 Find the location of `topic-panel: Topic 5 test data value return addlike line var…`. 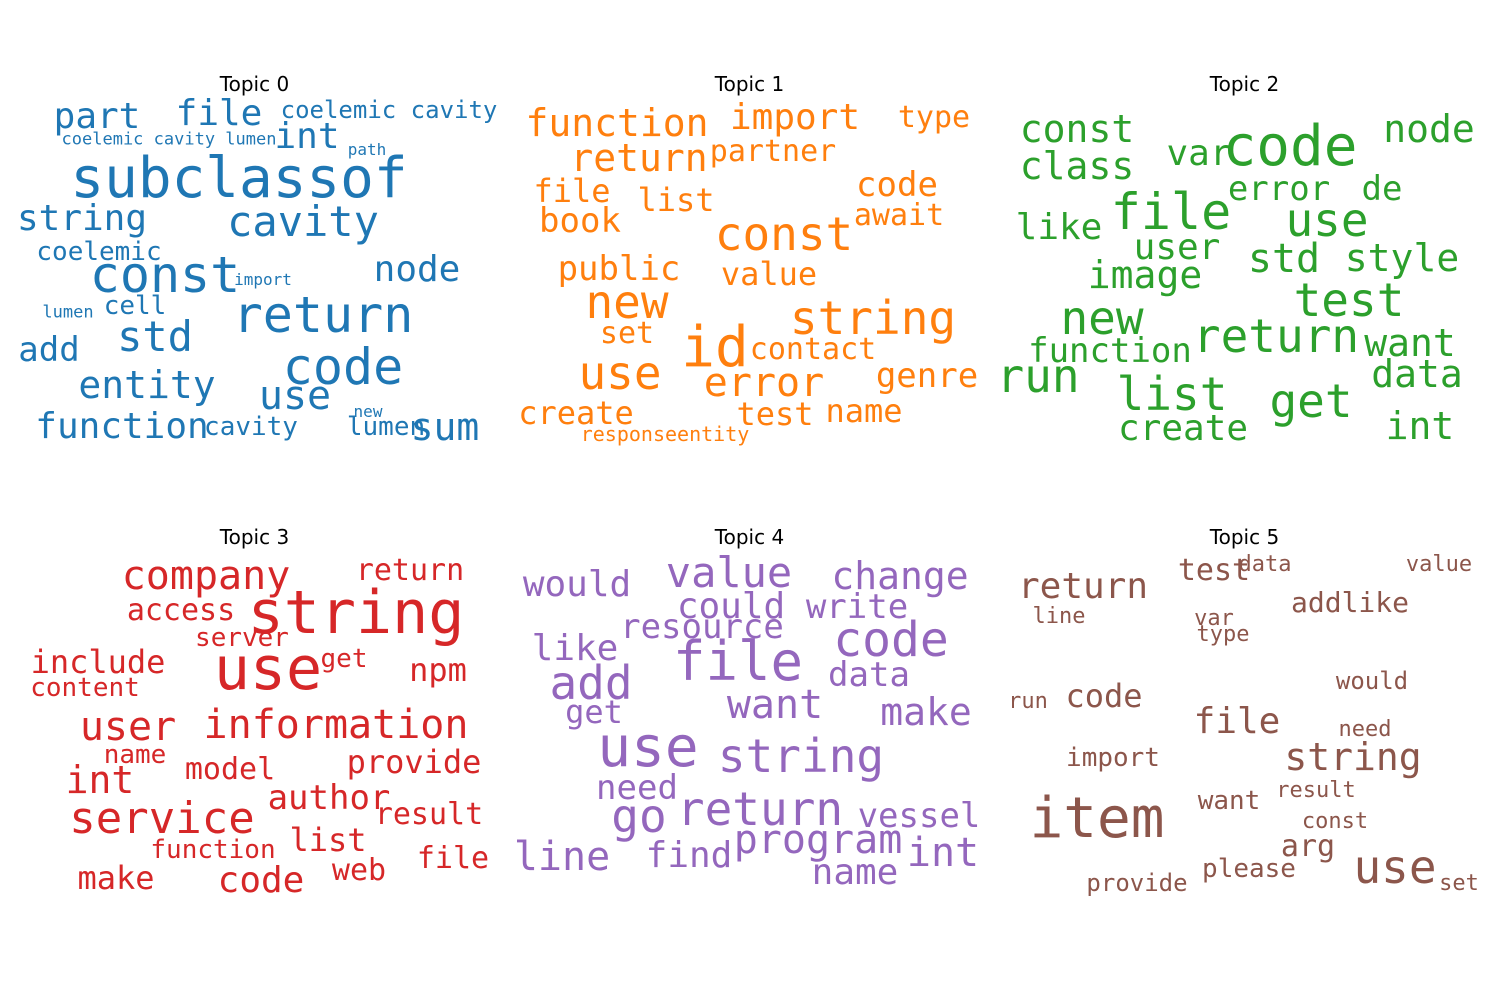

topic-panel: Topic 5 test data value return addlike line var… is located at coordinates (1244, 725).